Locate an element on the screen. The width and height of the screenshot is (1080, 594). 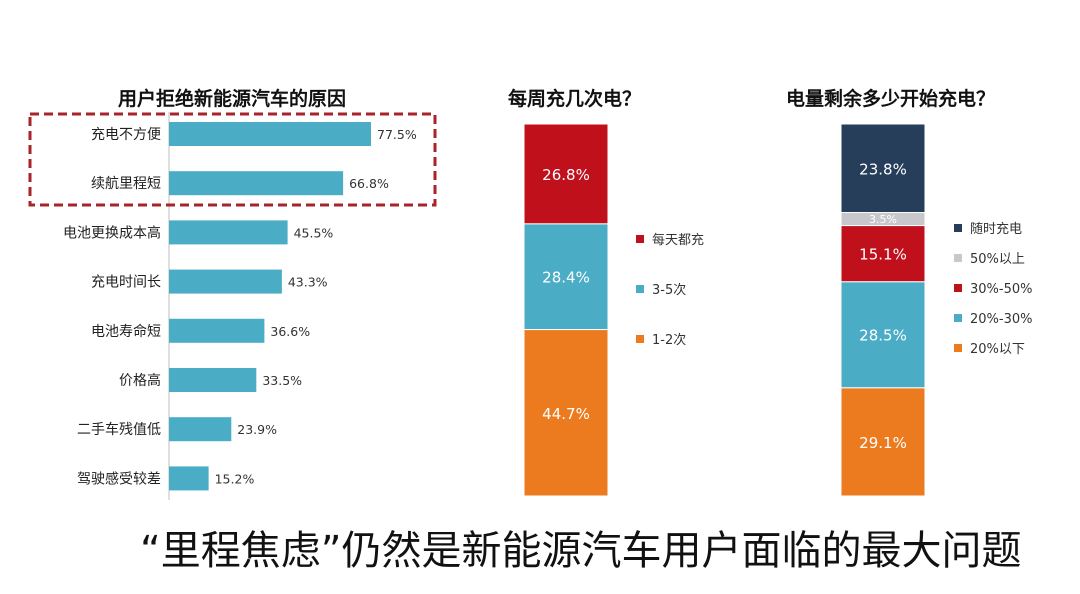
chart1-value-label: 45.5% is located at coordinates (314, 232).